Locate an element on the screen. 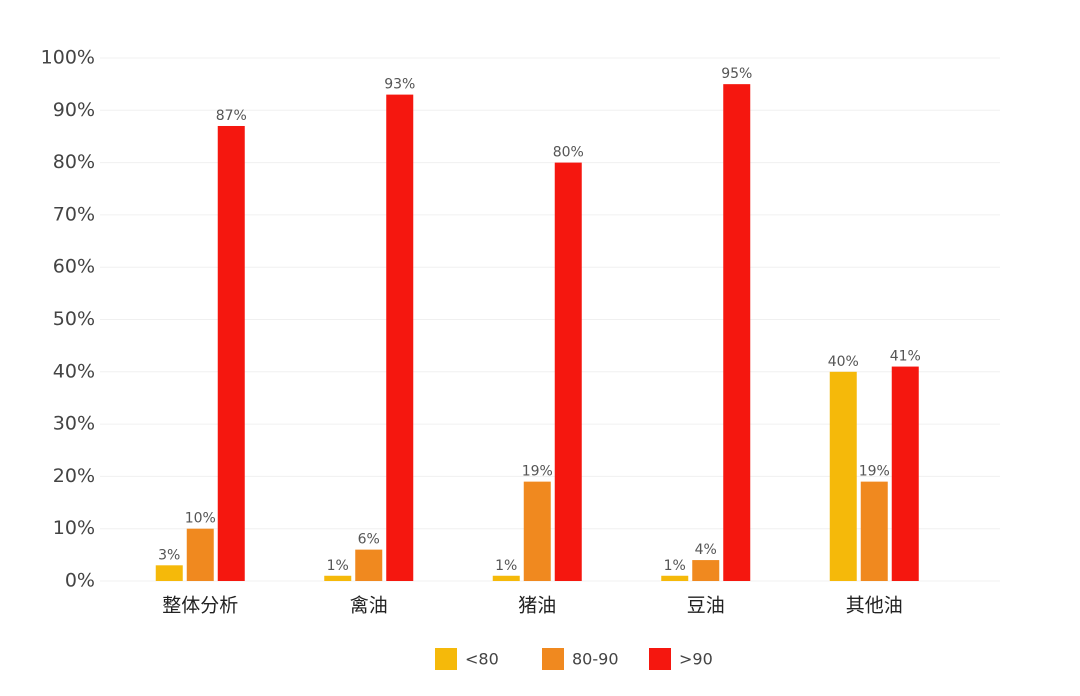 This screenshot has height=696, width=1080. x-tick-label: 猪油 is located at coordinates (537, 606).